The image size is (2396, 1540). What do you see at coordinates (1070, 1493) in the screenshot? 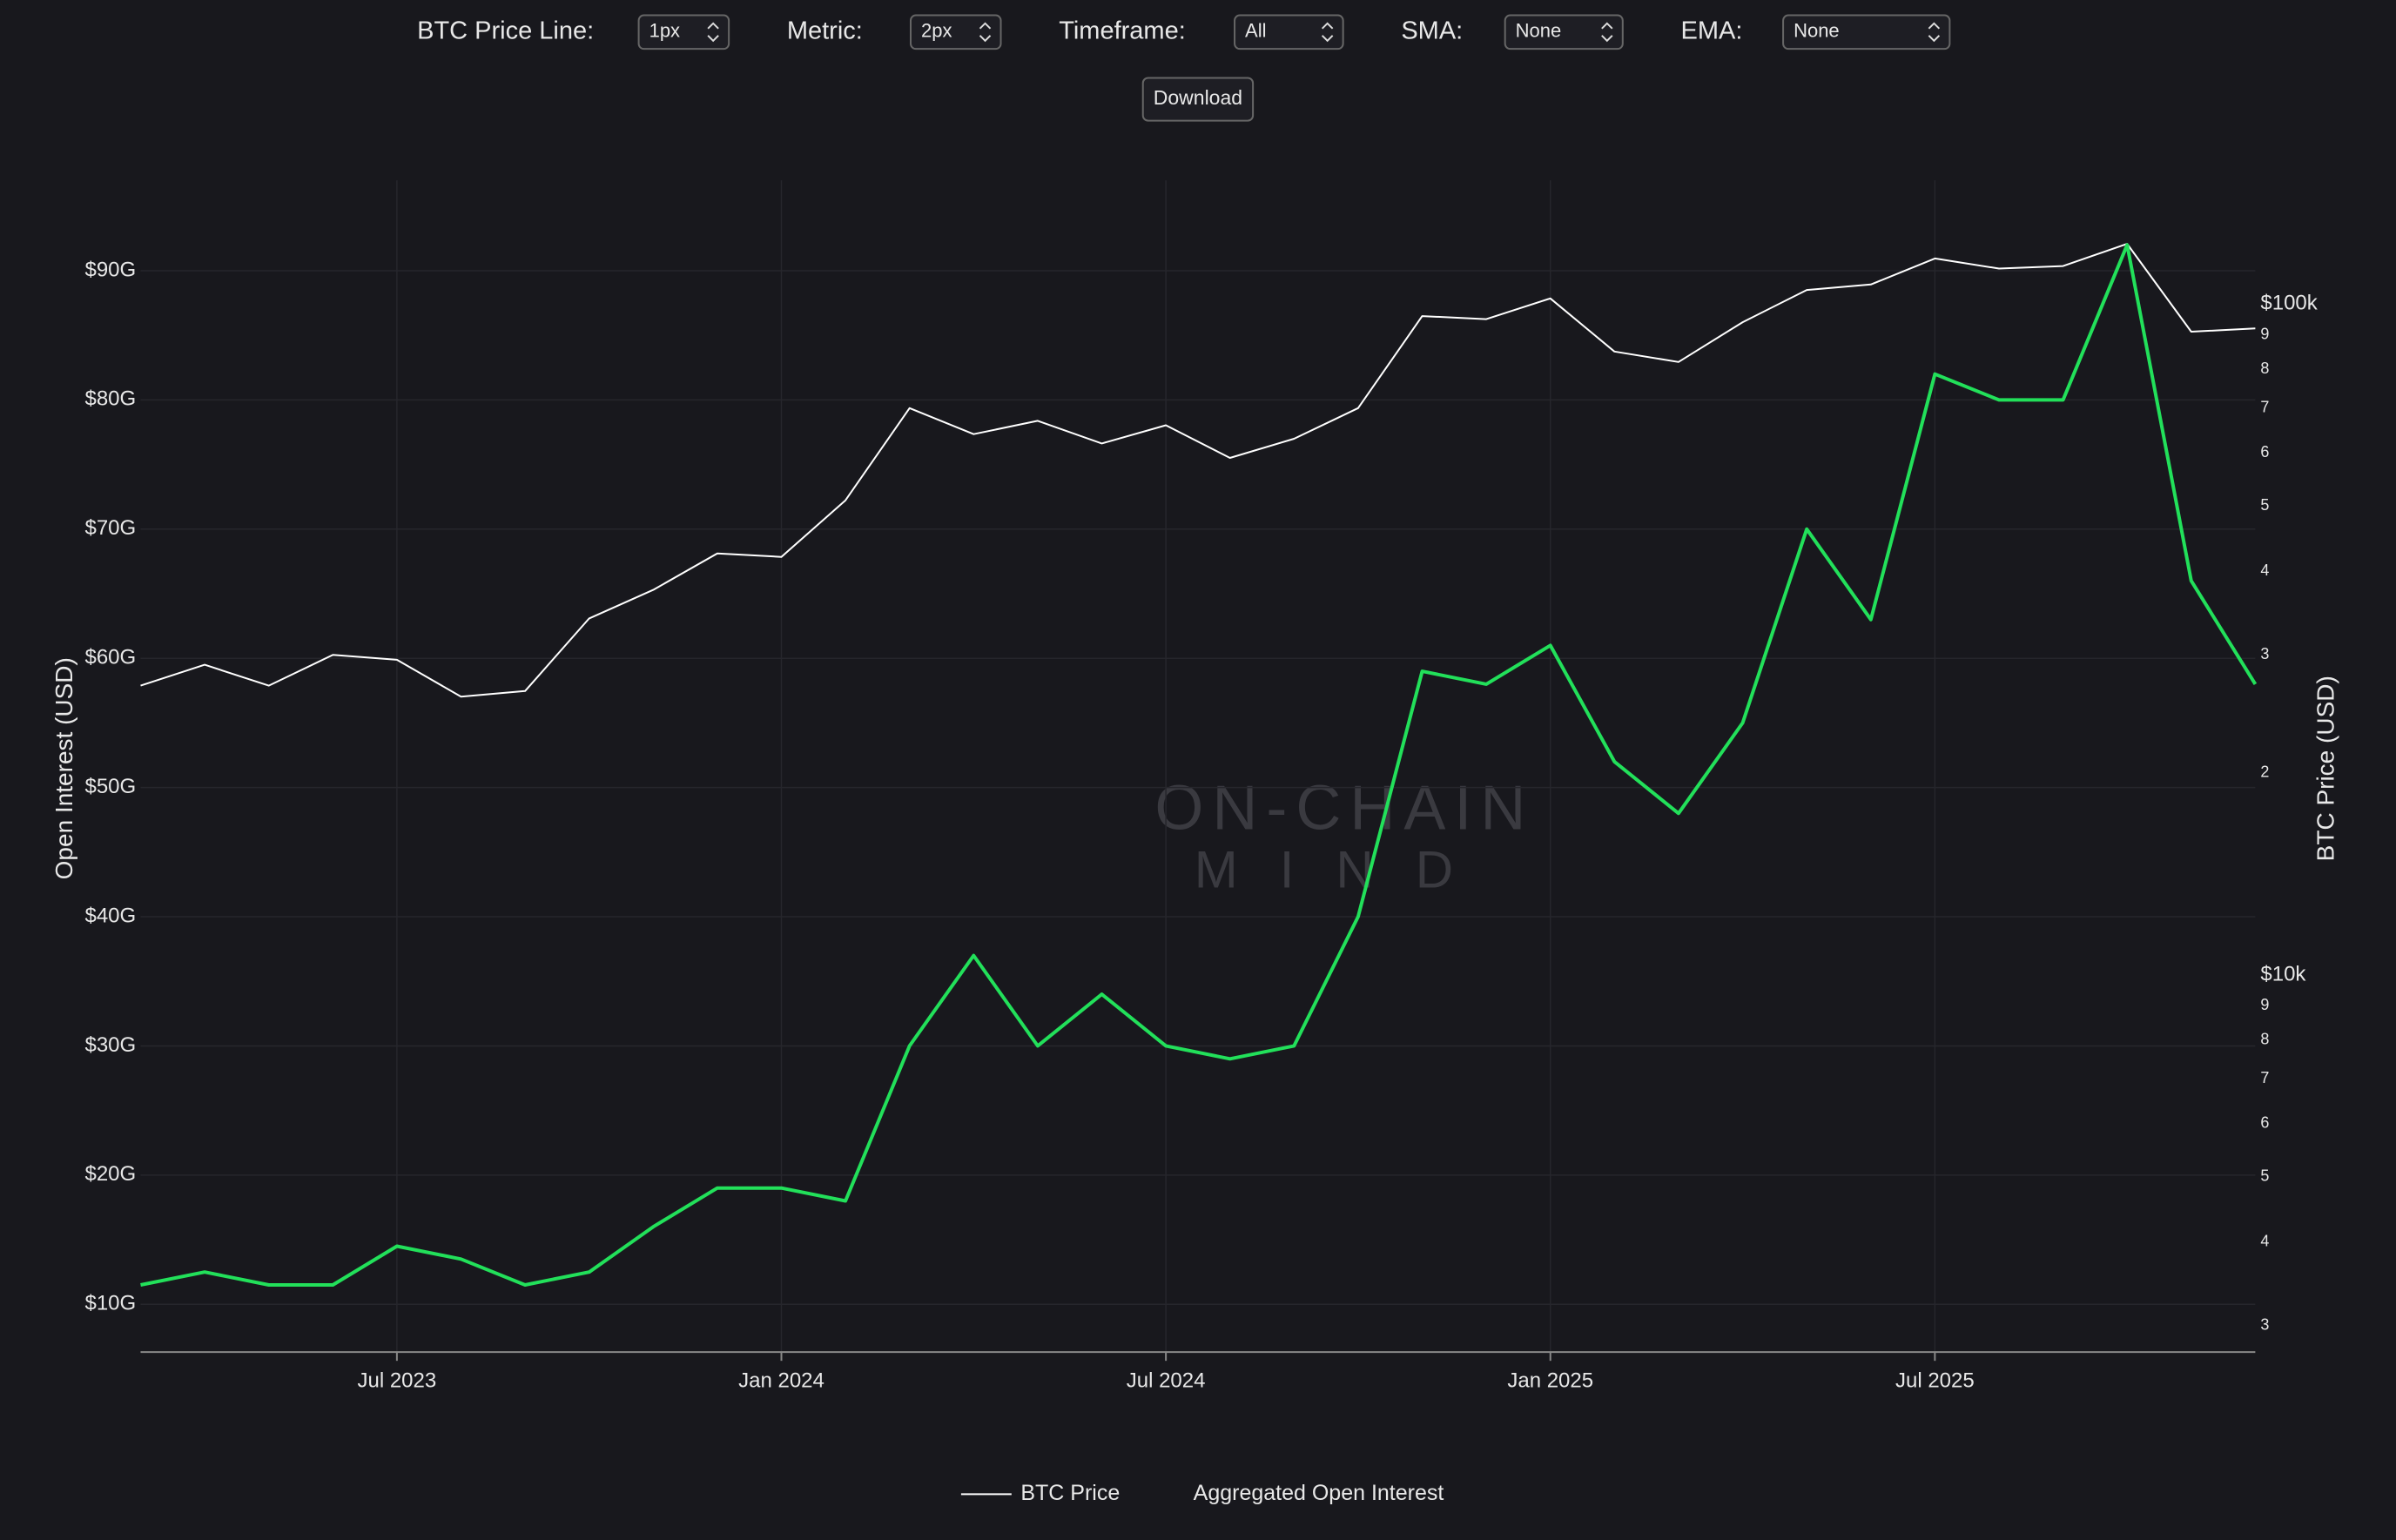
I see `legend-label: BTC Price` at bounding box center [1070, 1493].